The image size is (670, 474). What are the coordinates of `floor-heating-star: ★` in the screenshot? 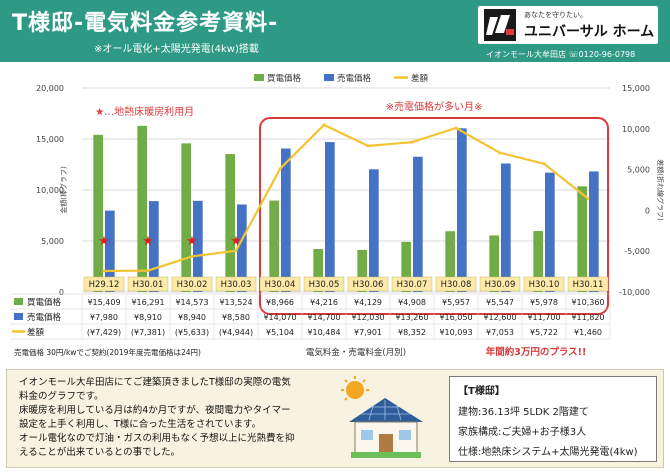 It's located at (236, 241).